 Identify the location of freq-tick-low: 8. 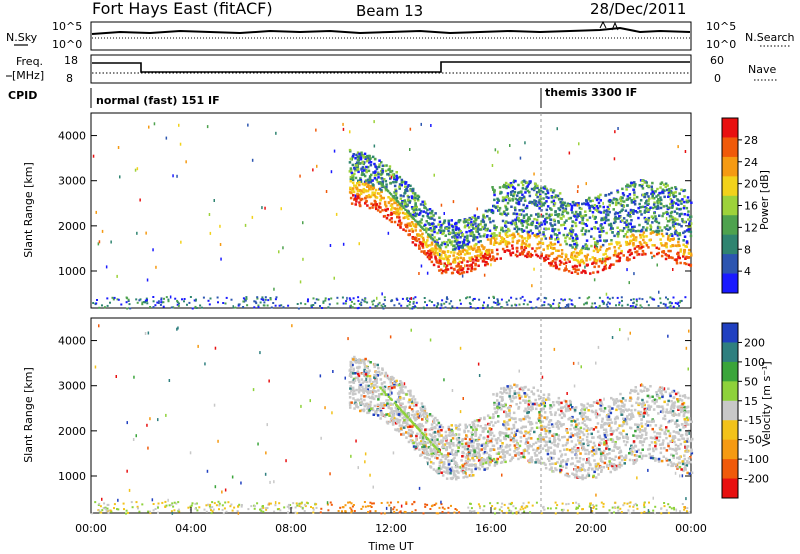
(69, 78).